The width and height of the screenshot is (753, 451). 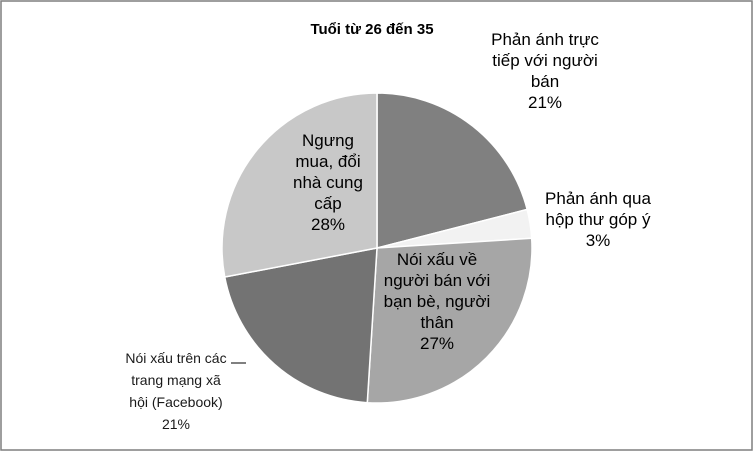 I want to click on slice-percent-label: 3%, so click(x=598, y=240).